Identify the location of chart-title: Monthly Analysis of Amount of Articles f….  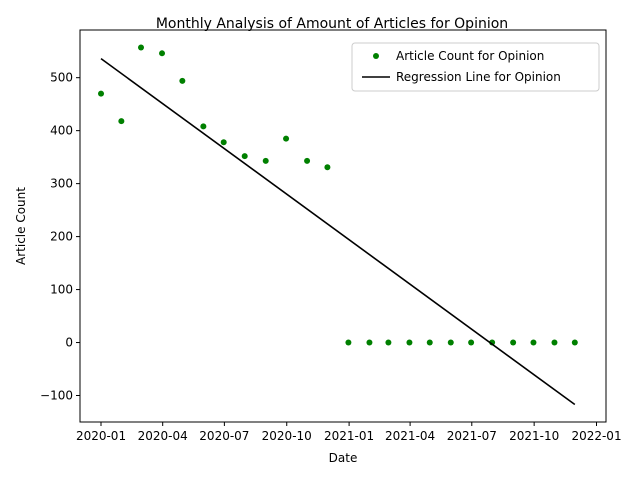
(332, 24).